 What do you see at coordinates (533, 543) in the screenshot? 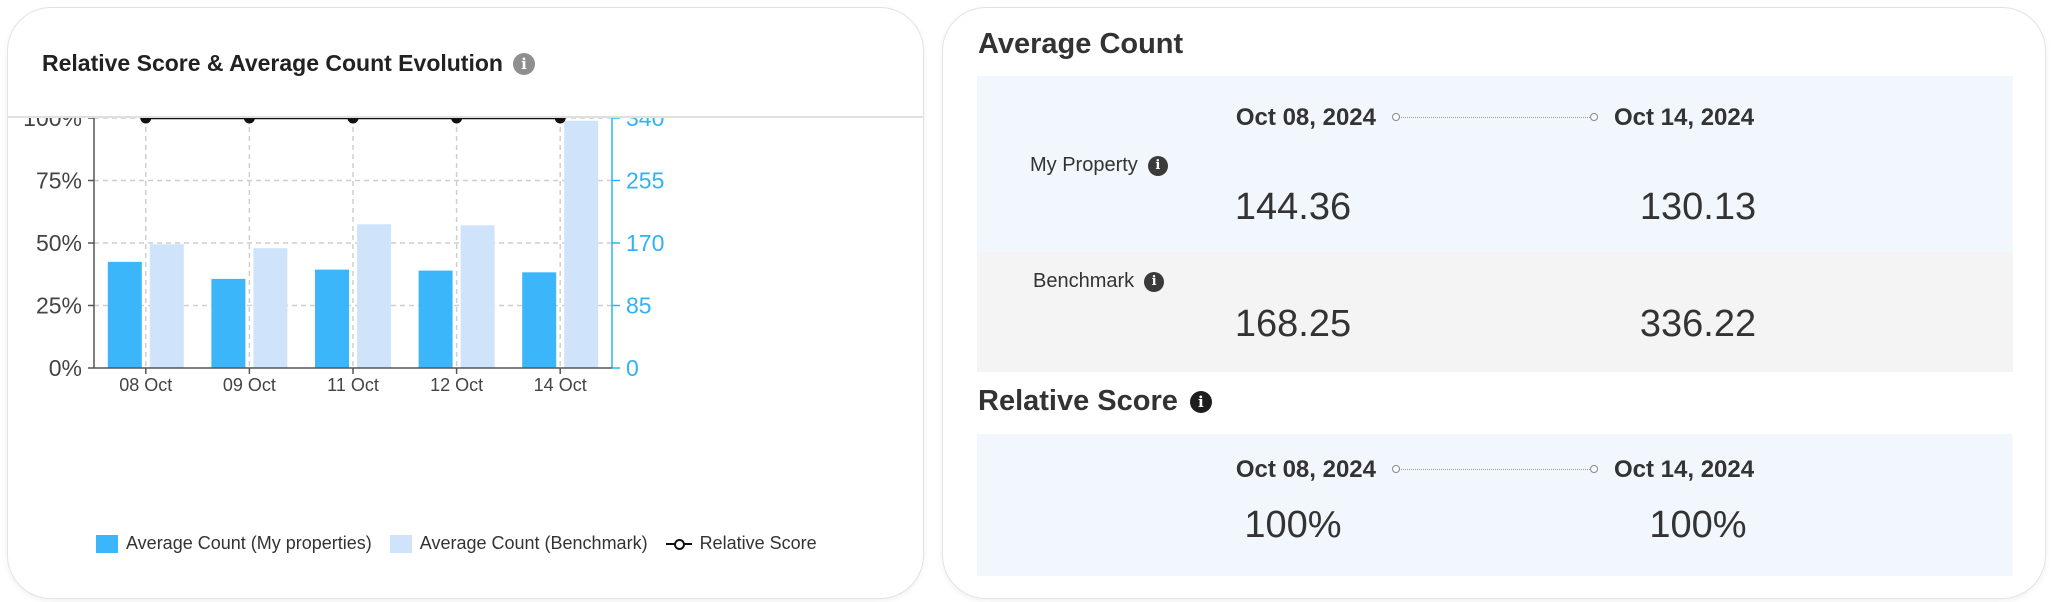
I see `legend-label-benchmark: Average Count (Benchmark)` at bounding box center [533, 543].